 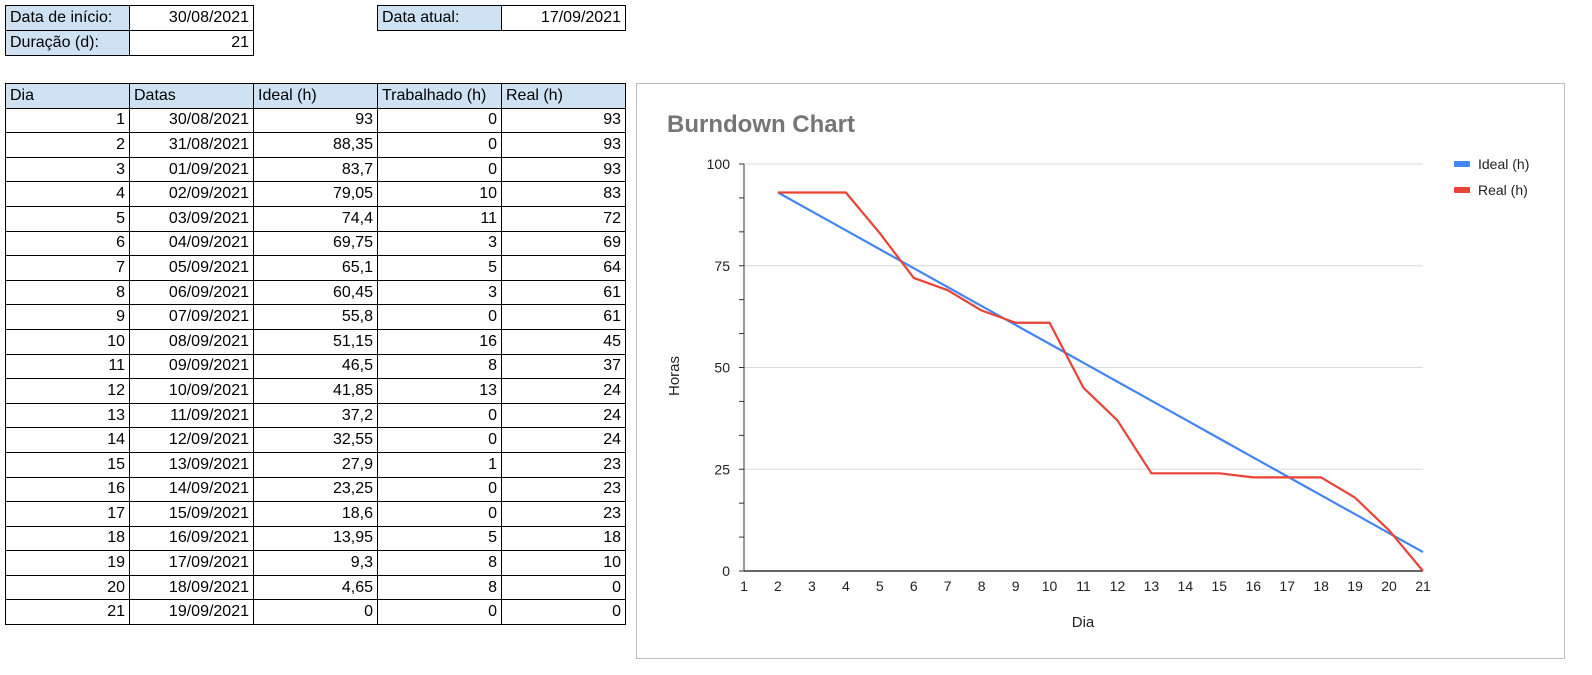 I want to click on cell-data: 18/09/2021, so click(x=191, y=587).